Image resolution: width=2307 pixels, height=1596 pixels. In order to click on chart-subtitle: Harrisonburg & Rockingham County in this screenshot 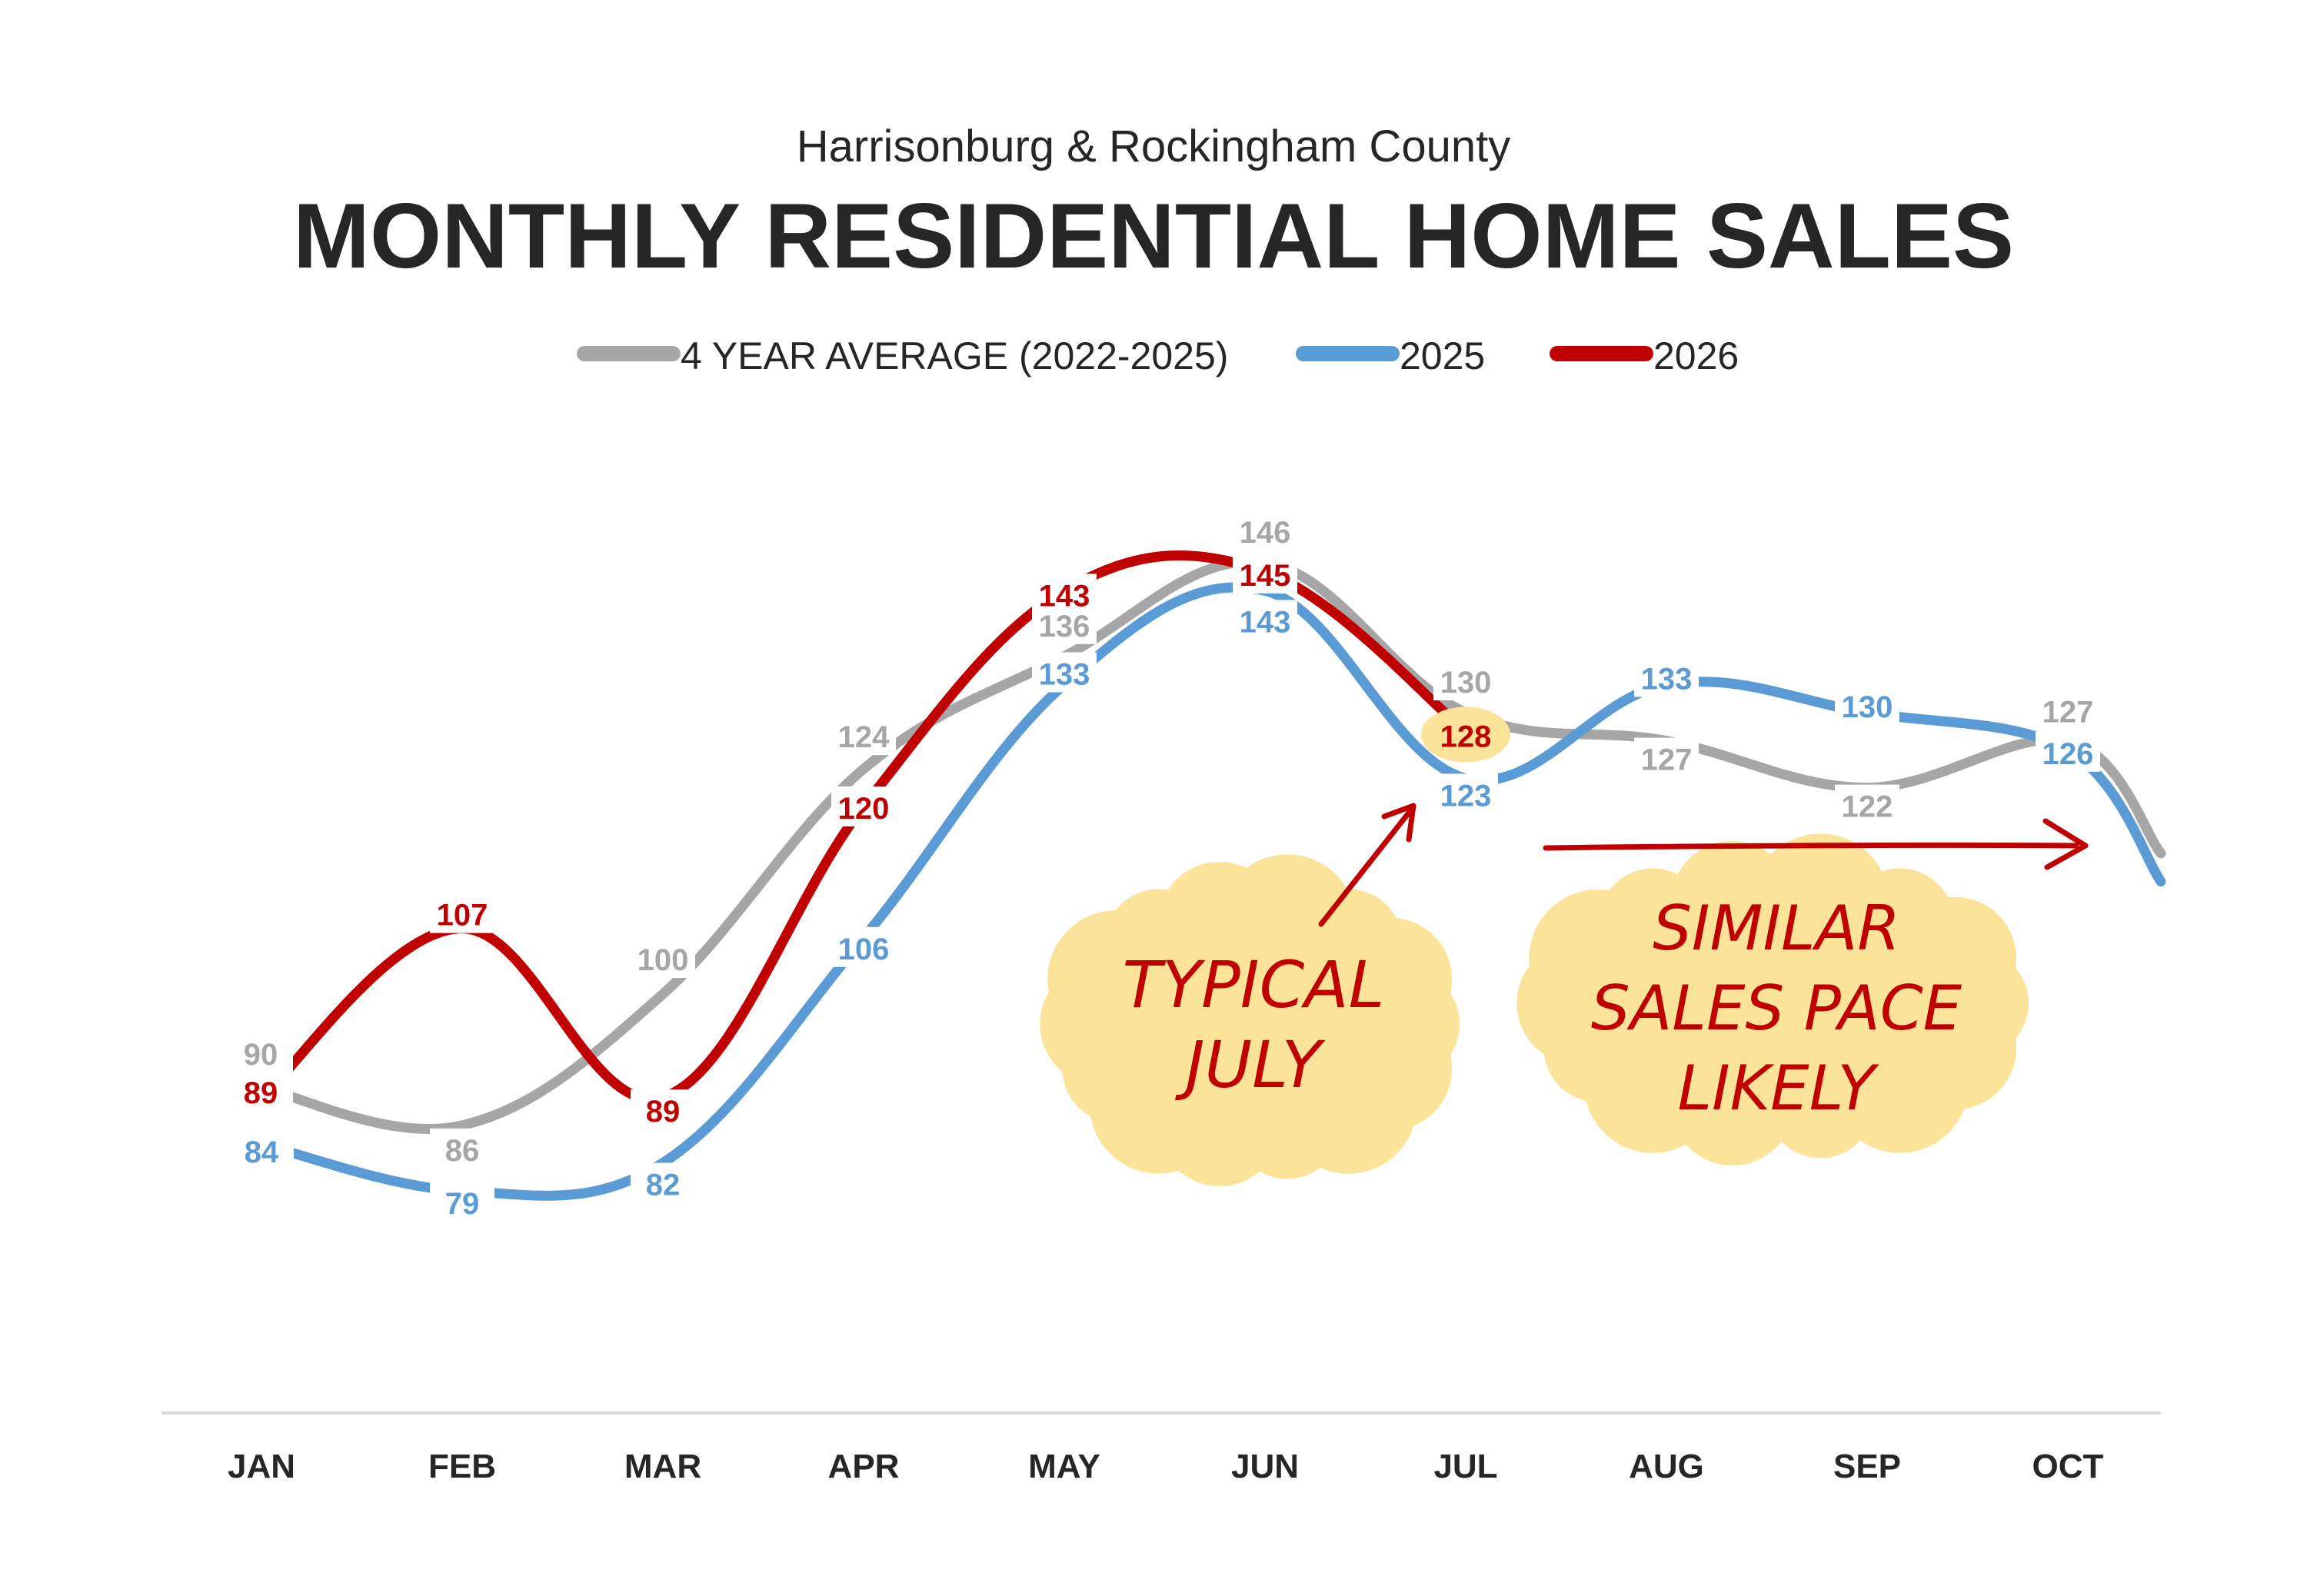, I will do `click(1153, 146)`.